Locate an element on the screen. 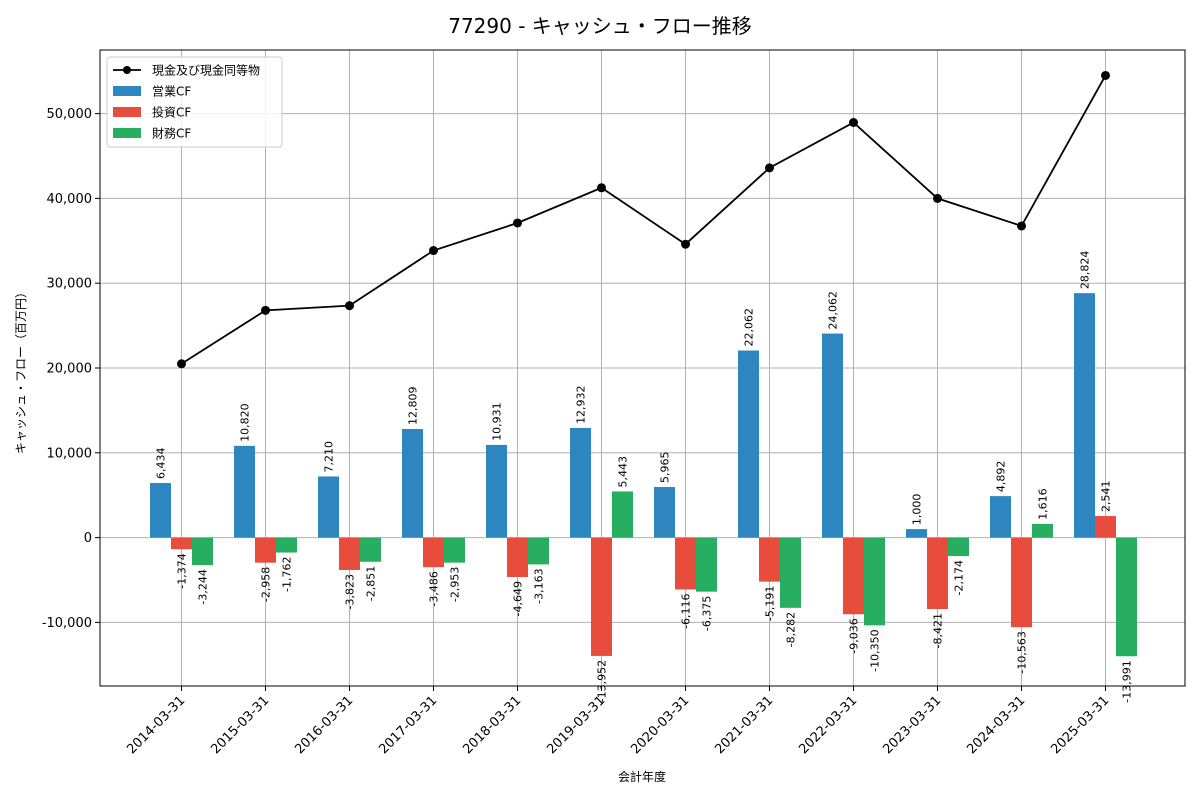 The image size is (1200, 800). bar-value-label: 28,824 is located at coordinates (1085, 270).